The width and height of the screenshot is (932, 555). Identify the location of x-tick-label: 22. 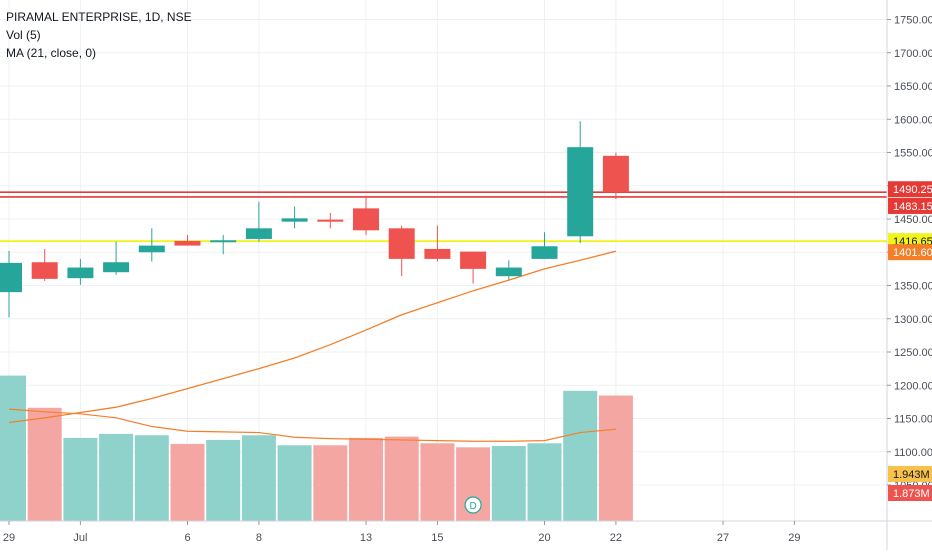
(616, 538).